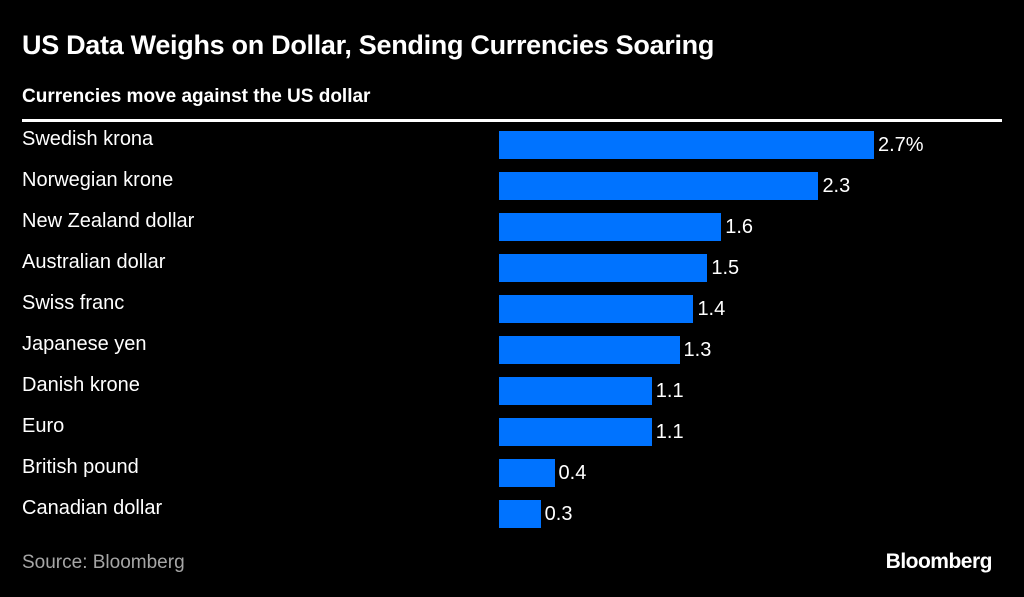  Describe the element at coordinates (92, 508) in the screenshot. I see `category-label: Canadian dollar` at that location.